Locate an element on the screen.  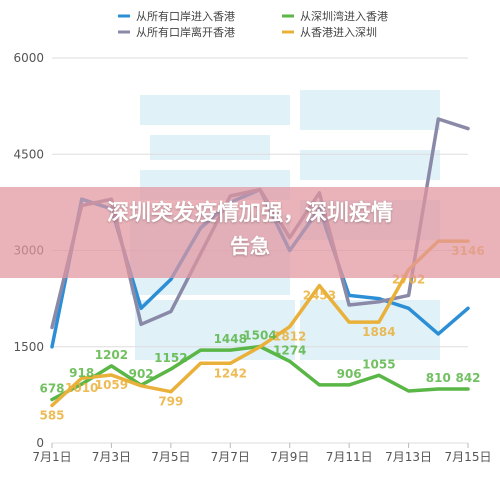
y-tick-label: 4500 is located at coordinates (28, 154).